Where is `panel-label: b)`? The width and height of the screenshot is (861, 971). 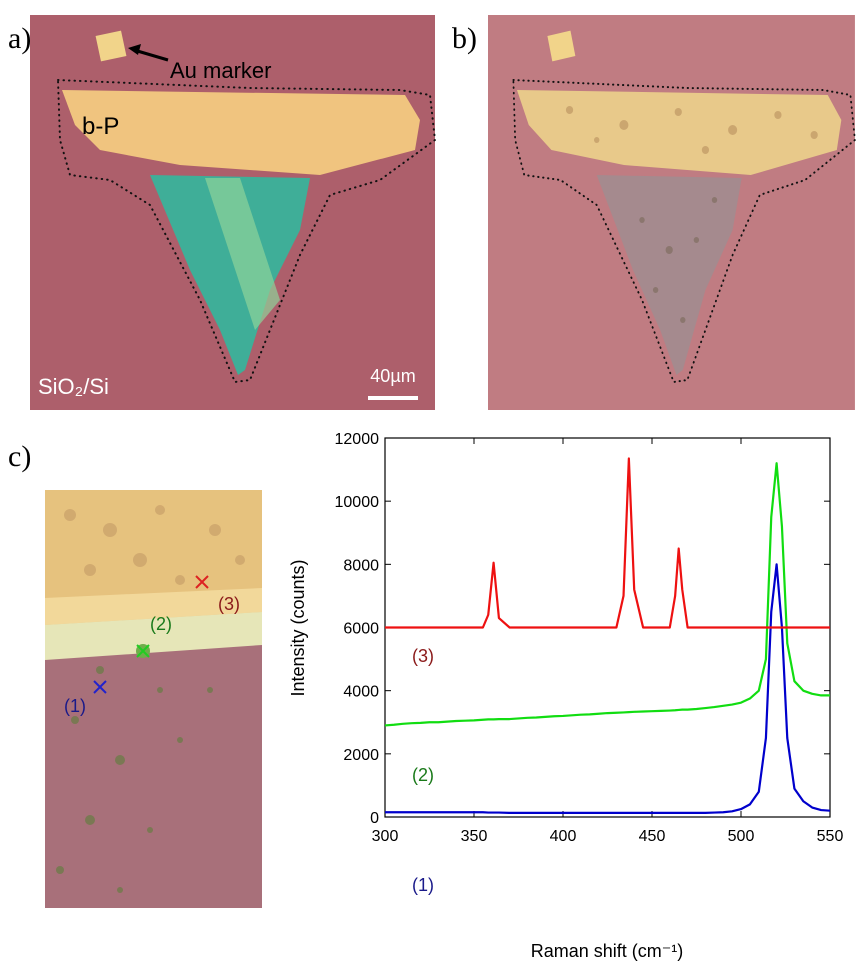
panel-label: b) is located at coordinates (464, 38).